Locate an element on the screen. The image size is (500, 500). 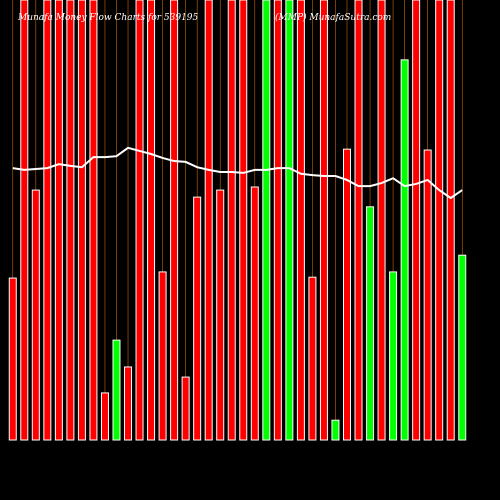
price-line is located at coordinates (237, 173).